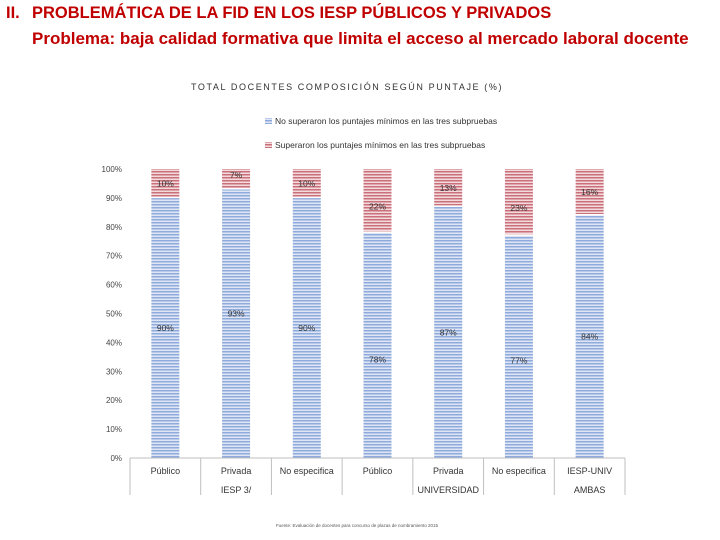 The image size is (720, 540). I want to click on group-label: UNIVERSIDAD, so click(448, 490).